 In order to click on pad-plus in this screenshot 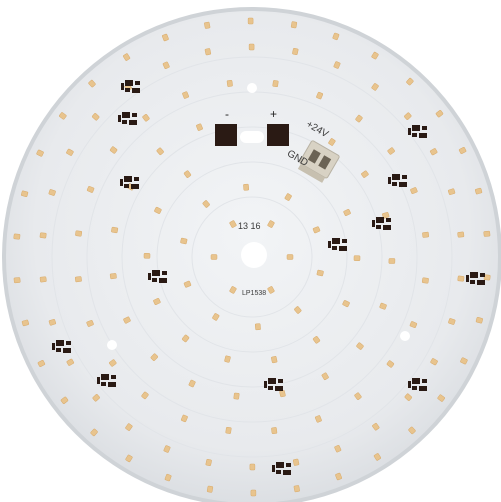, I will do `click(278, 135)`.